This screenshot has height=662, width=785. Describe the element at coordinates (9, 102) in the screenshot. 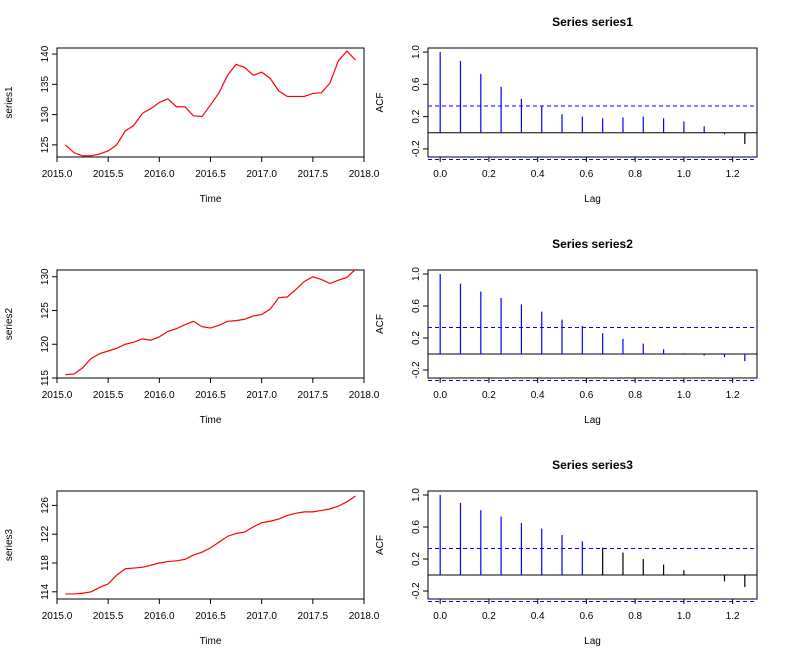

I see `y-axis-title: series1` at that location.